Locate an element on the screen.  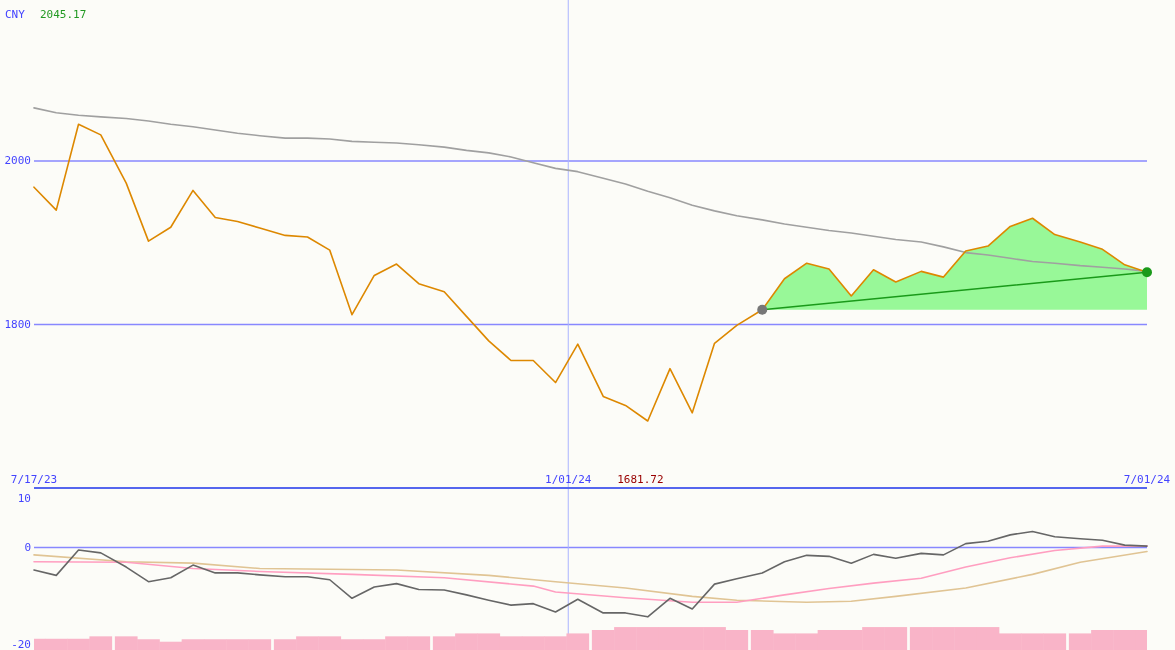
y-tick-label: 2000 is located at coordinates (17, 161).